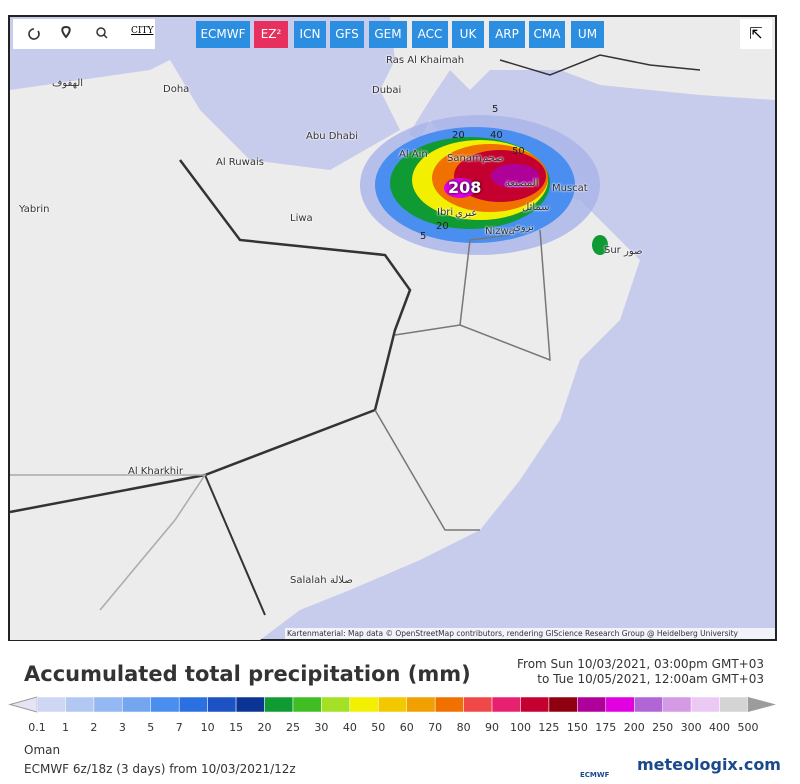 The image size is (800, 784). What do you see at coordinates (600, 65) in the screenshot?
I see `border` at bounding box center [600, 65].